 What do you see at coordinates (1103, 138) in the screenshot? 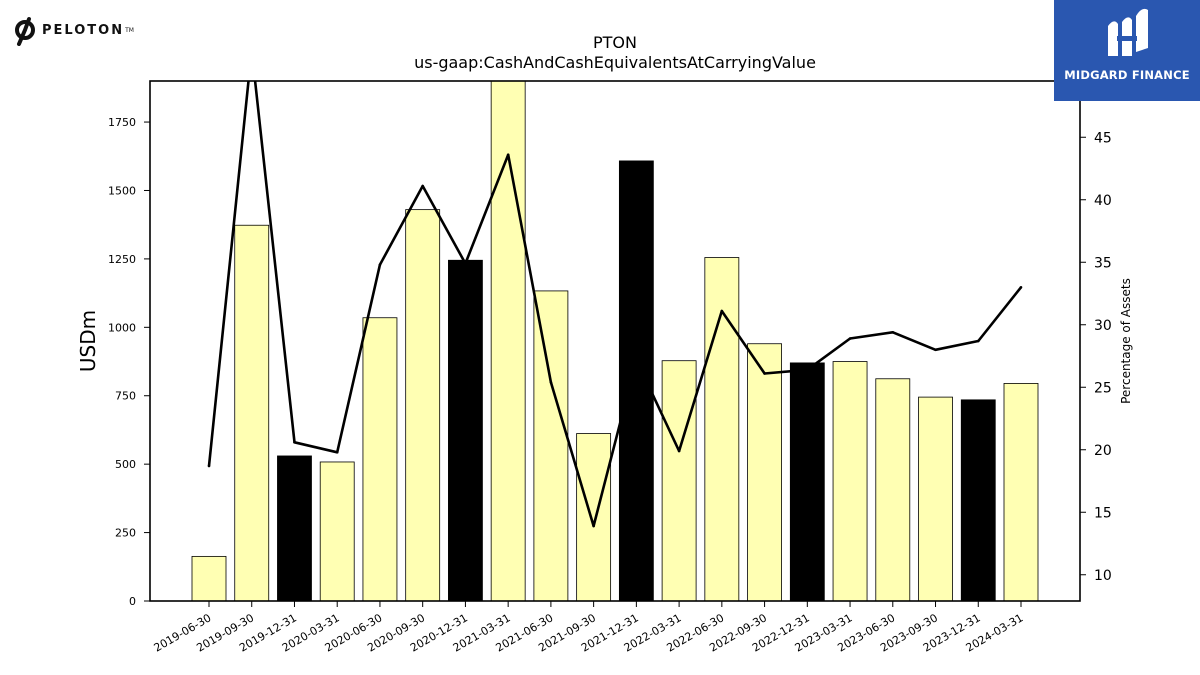
I see `y2-tick-label-45: 45` at bounding box center [1103, 138].